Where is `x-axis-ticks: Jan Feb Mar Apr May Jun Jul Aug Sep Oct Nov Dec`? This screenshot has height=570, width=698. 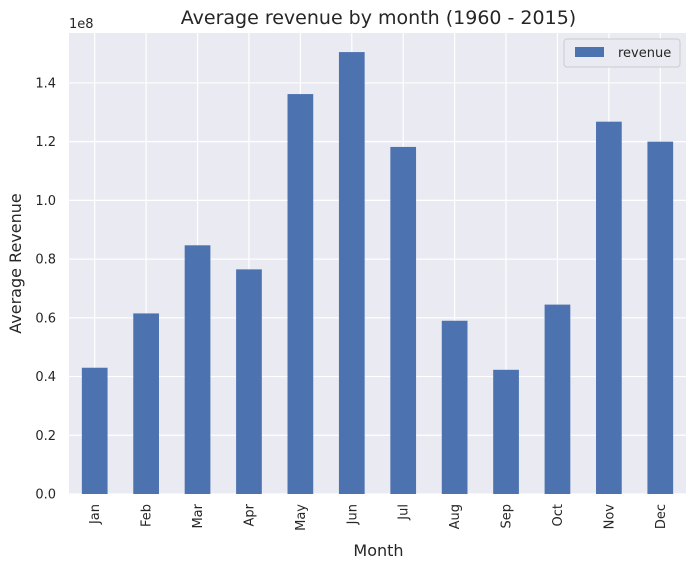
x-axis-ticks: Jan Feb Mar Apr May Jun Jul Aug Sep Oct Nov Dec is located at coordinates (378, 517).